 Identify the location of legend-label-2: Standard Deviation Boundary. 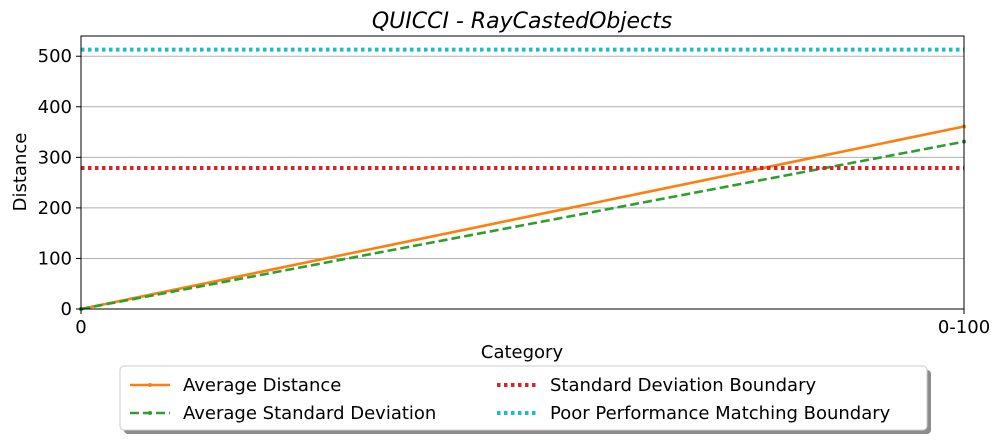
(683, 385).